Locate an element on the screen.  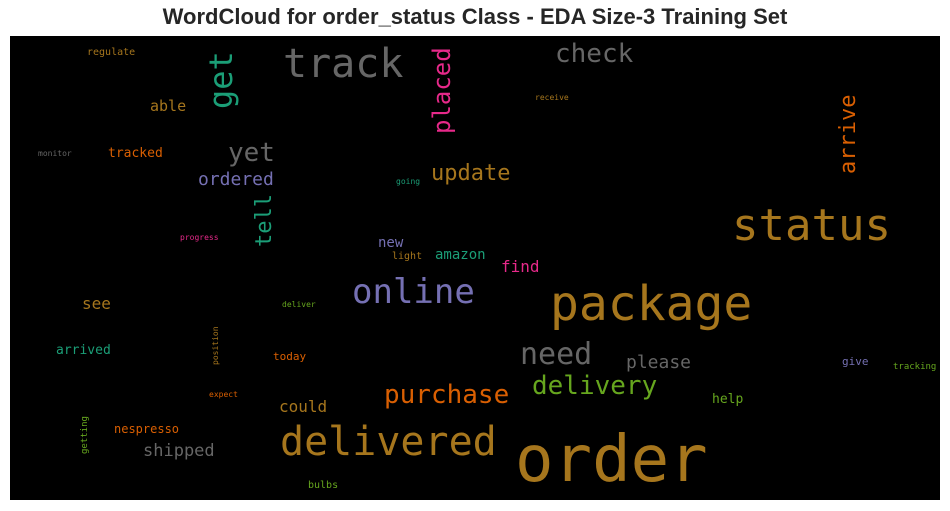
word-help: help is located at coordinates (728, 399).